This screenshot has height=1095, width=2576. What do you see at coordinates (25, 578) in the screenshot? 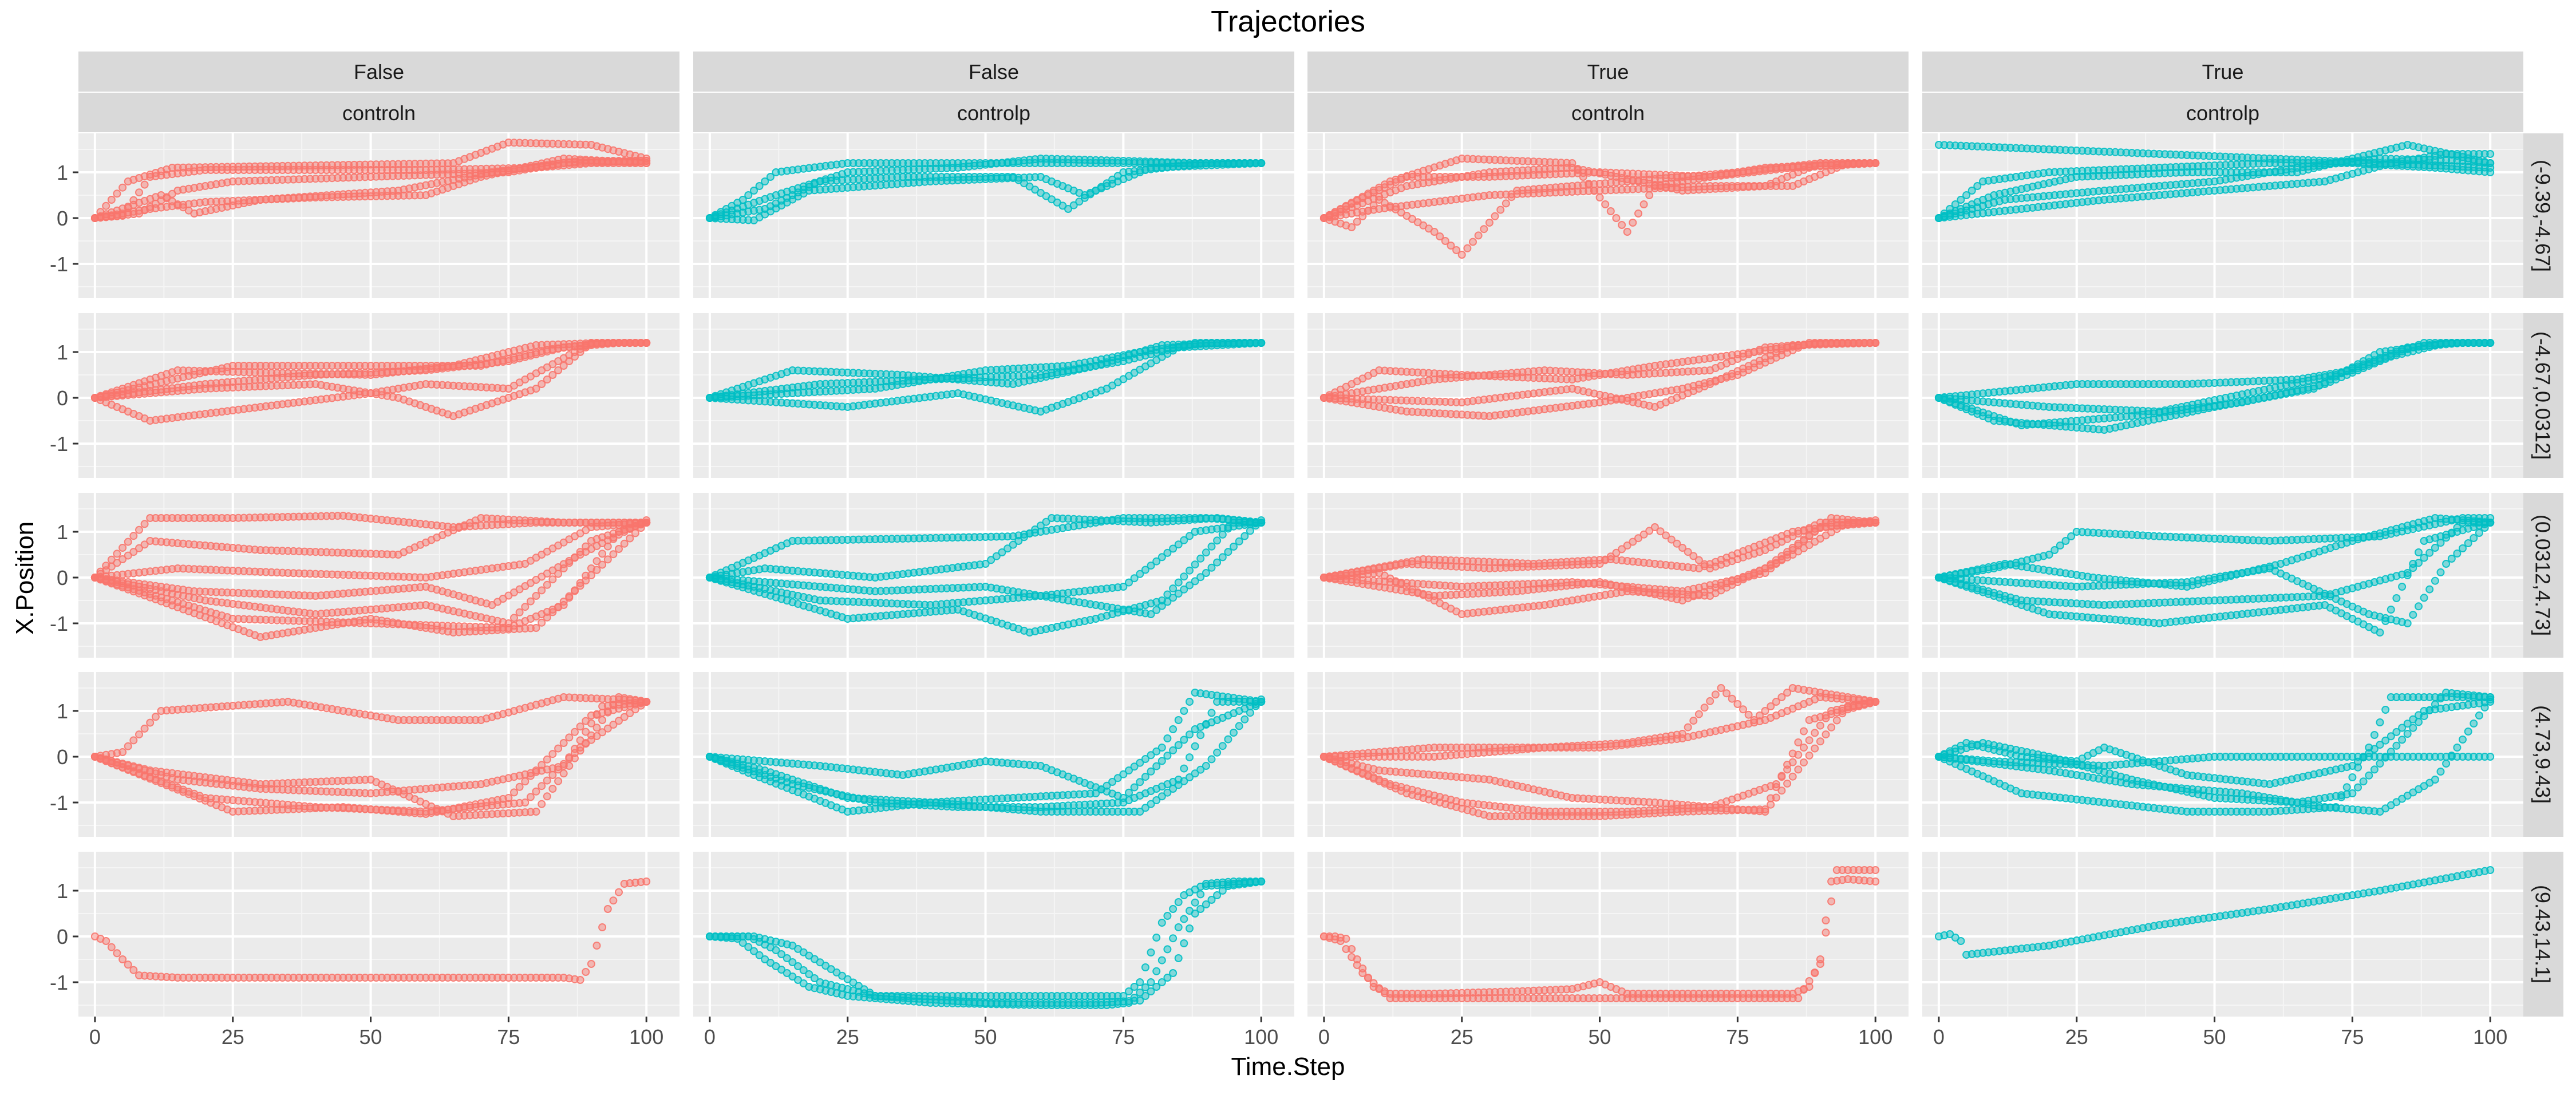
I see `y-axis-label: X.Position` at bounding box center [25, 578].